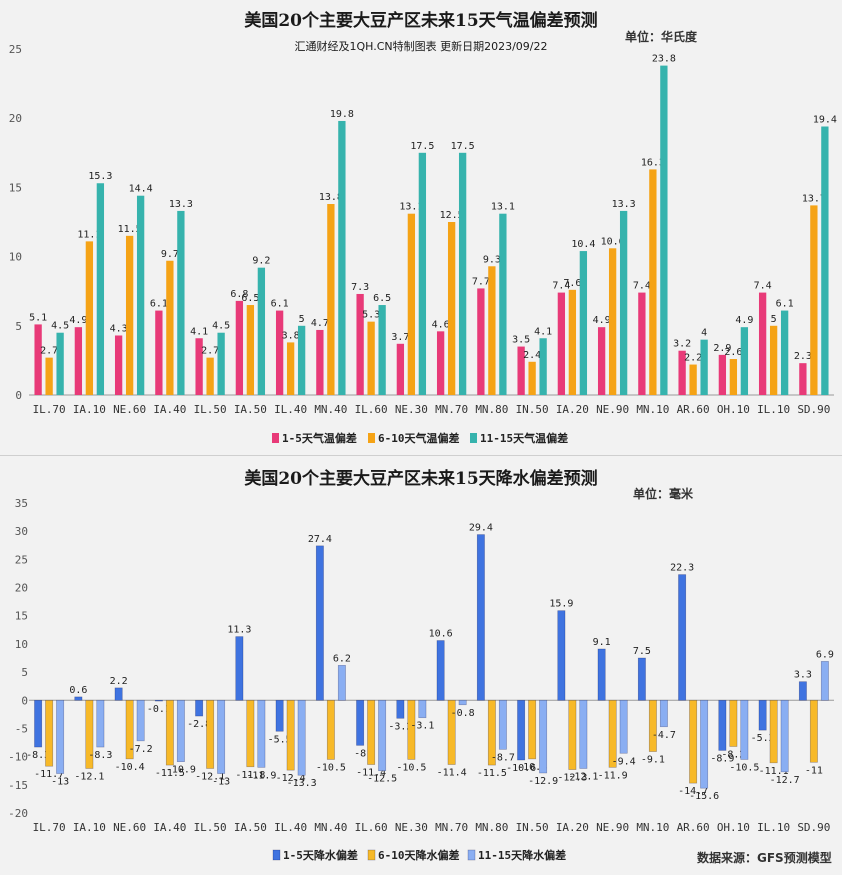 The width and height of the screenshot is (842, 875). What do you see at coordinates (320, 323) in the screenshot?
I see `data-label: 4.7` at bounding box center [320, 323].